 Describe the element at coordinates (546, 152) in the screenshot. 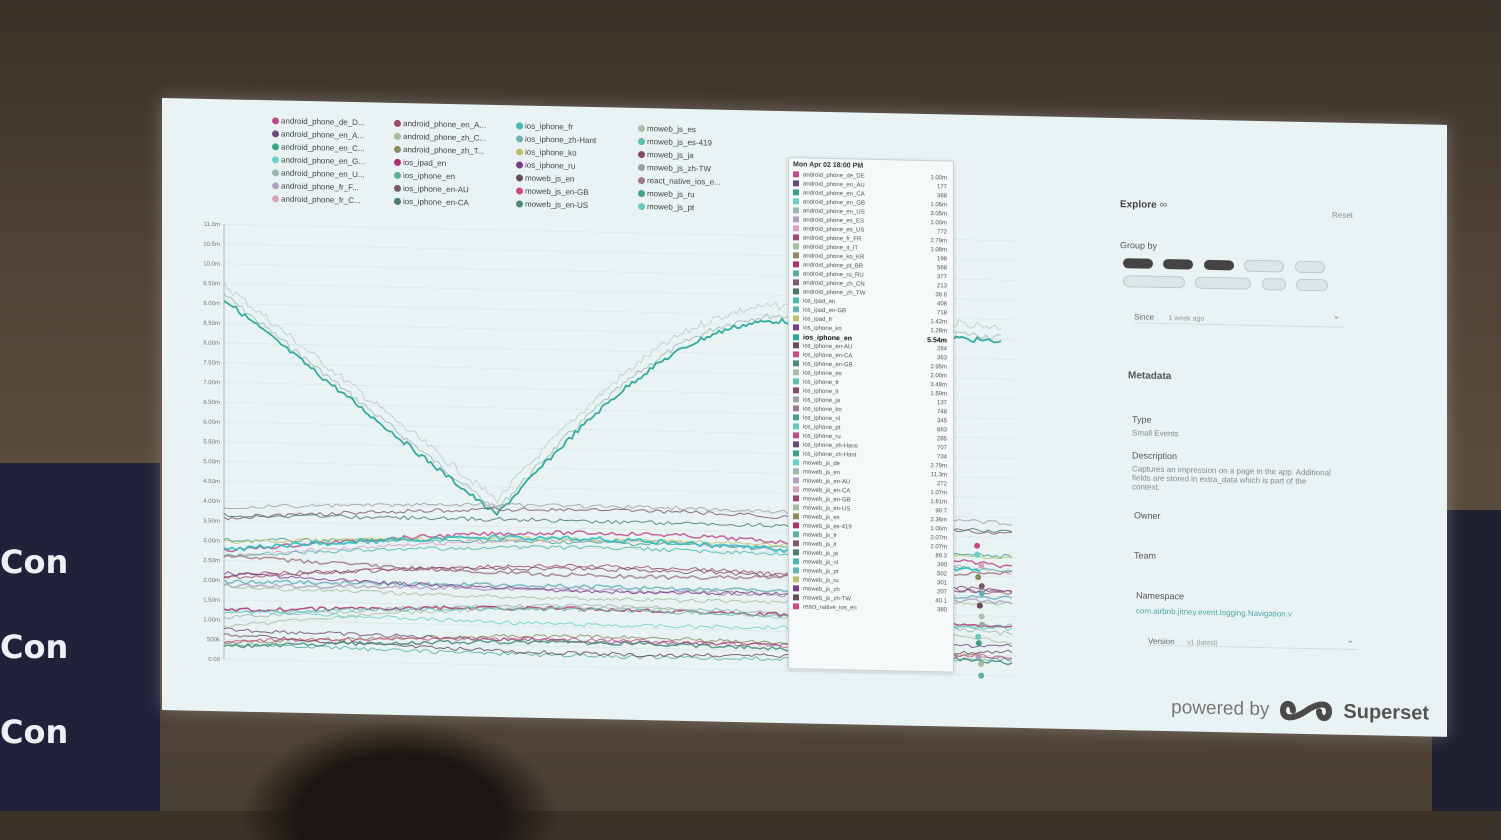

I see `legend-item: ios_iphone_ko` at that location.